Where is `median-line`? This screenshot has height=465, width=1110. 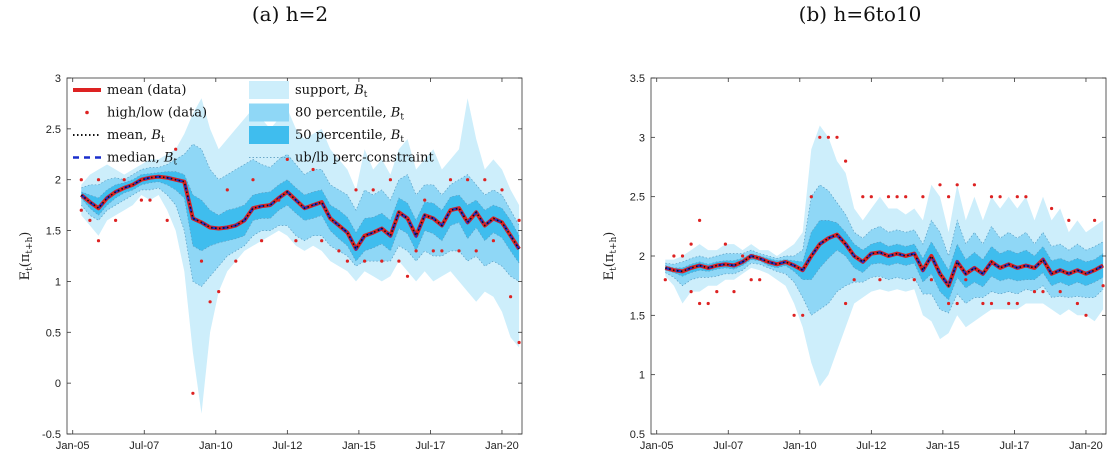
median-line is located at coordinates (300, 213).